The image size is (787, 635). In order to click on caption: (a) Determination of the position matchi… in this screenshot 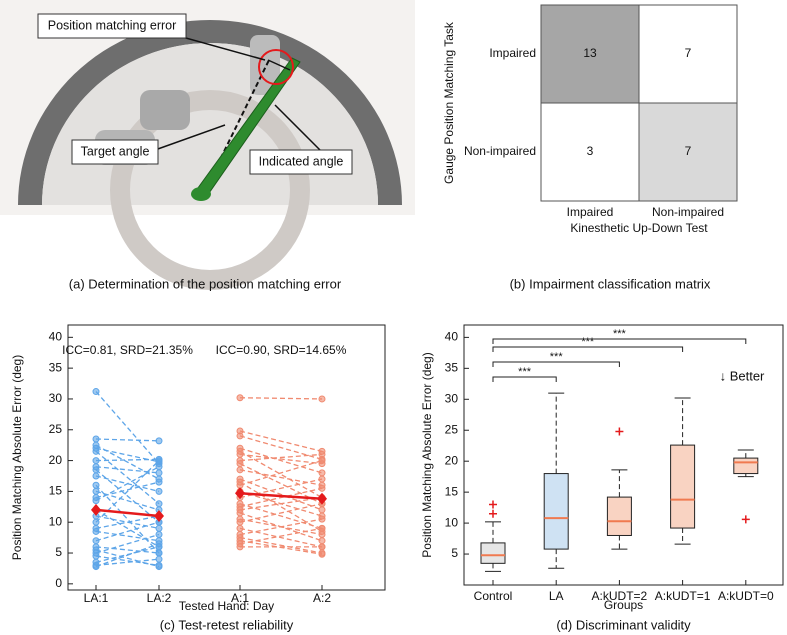, I will do `click(205, 283)`.